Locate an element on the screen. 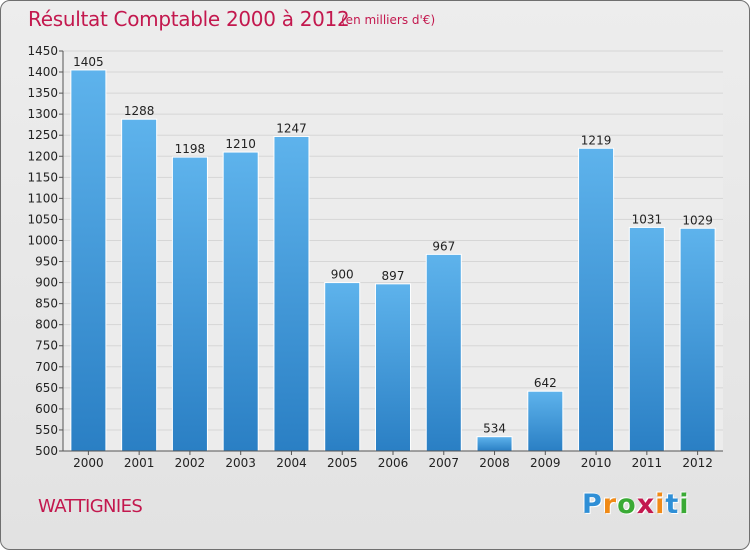  logo-letter: t is located at coordinates (672, 504).